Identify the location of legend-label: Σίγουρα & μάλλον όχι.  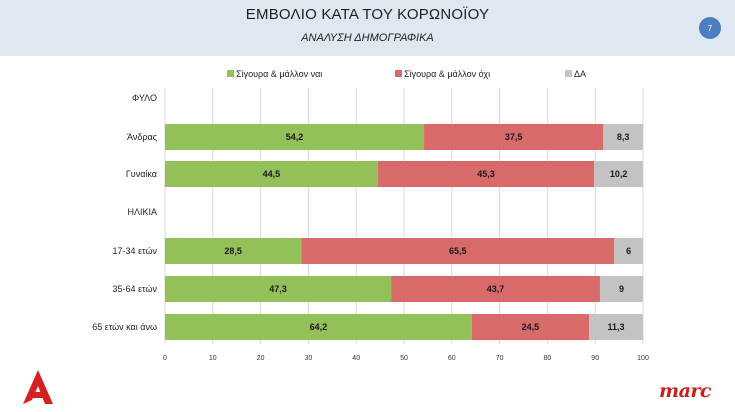
(447, 74).